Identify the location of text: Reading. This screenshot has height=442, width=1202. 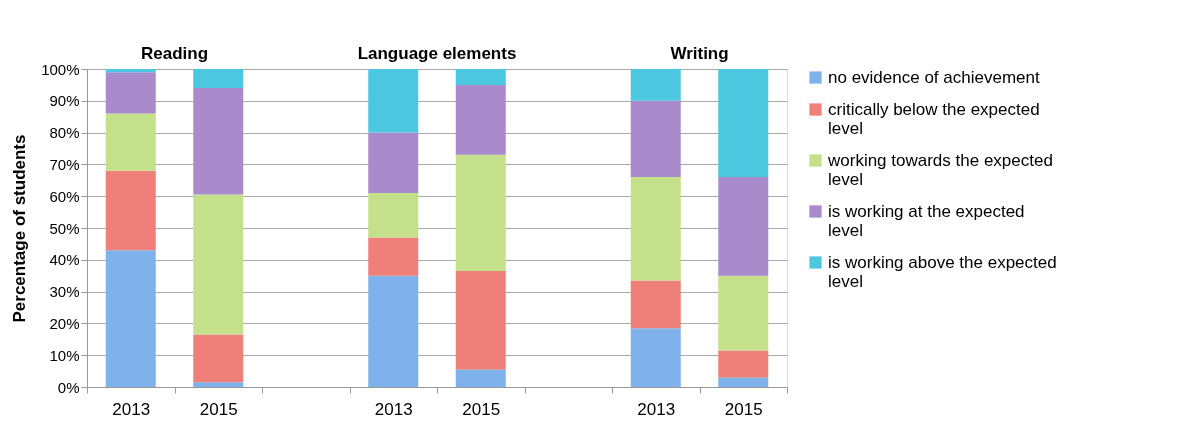
(174, 53).